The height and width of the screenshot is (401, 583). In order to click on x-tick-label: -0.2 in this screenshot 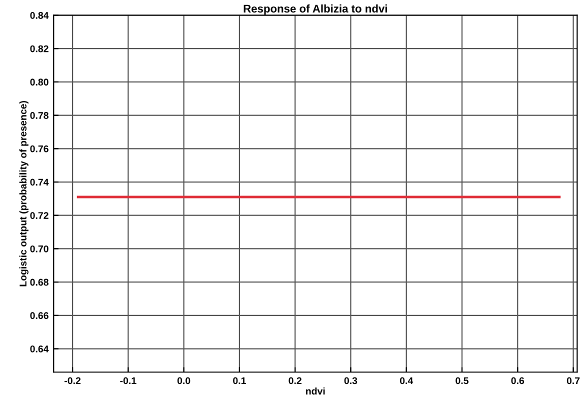, I will do `click(72, 380)`.